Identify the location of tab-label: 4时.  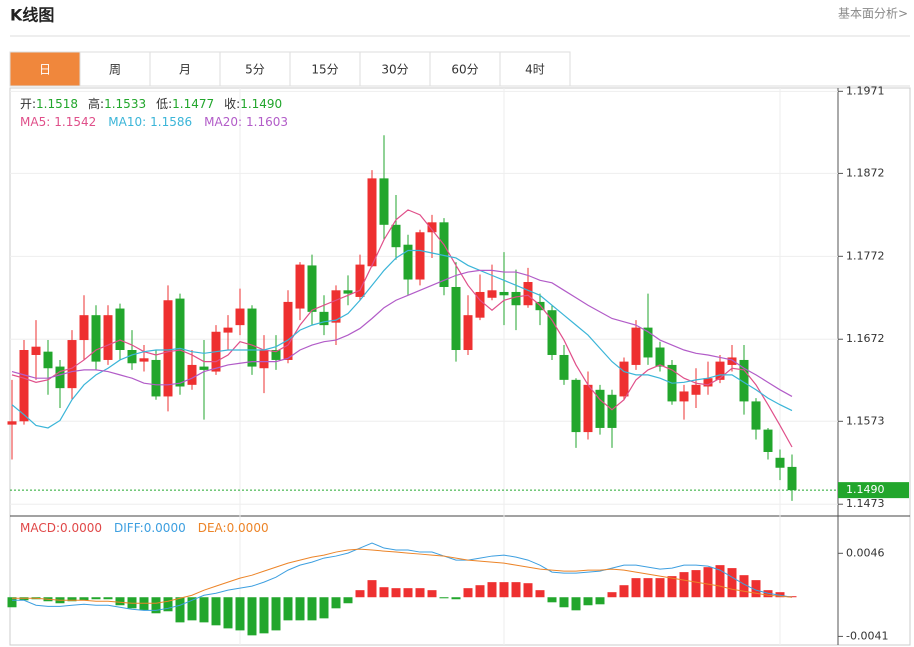
(535, 70).